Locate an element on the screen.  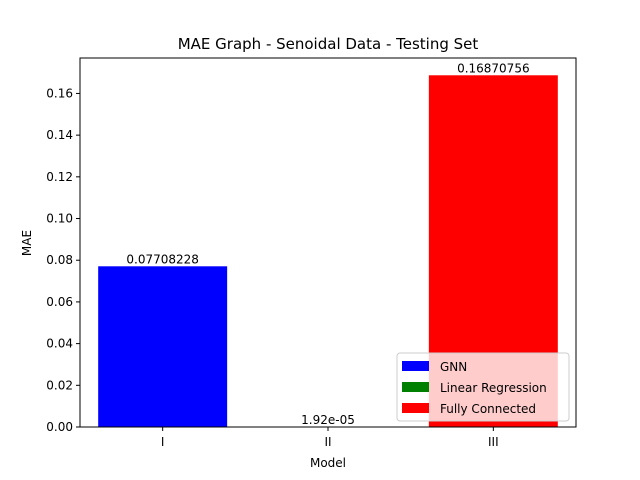
legend-label: Linear Regression is located at coordinates (493, 388).